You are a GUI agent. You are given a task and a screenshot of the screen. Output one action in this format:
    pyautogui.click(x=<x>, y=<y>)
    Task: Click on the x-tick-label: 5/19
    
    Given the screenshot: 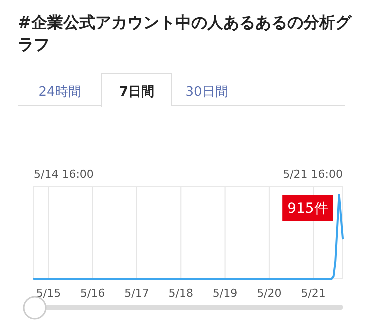 What is the action you would take?
    pyautogui.click(x=225, y=293)
    